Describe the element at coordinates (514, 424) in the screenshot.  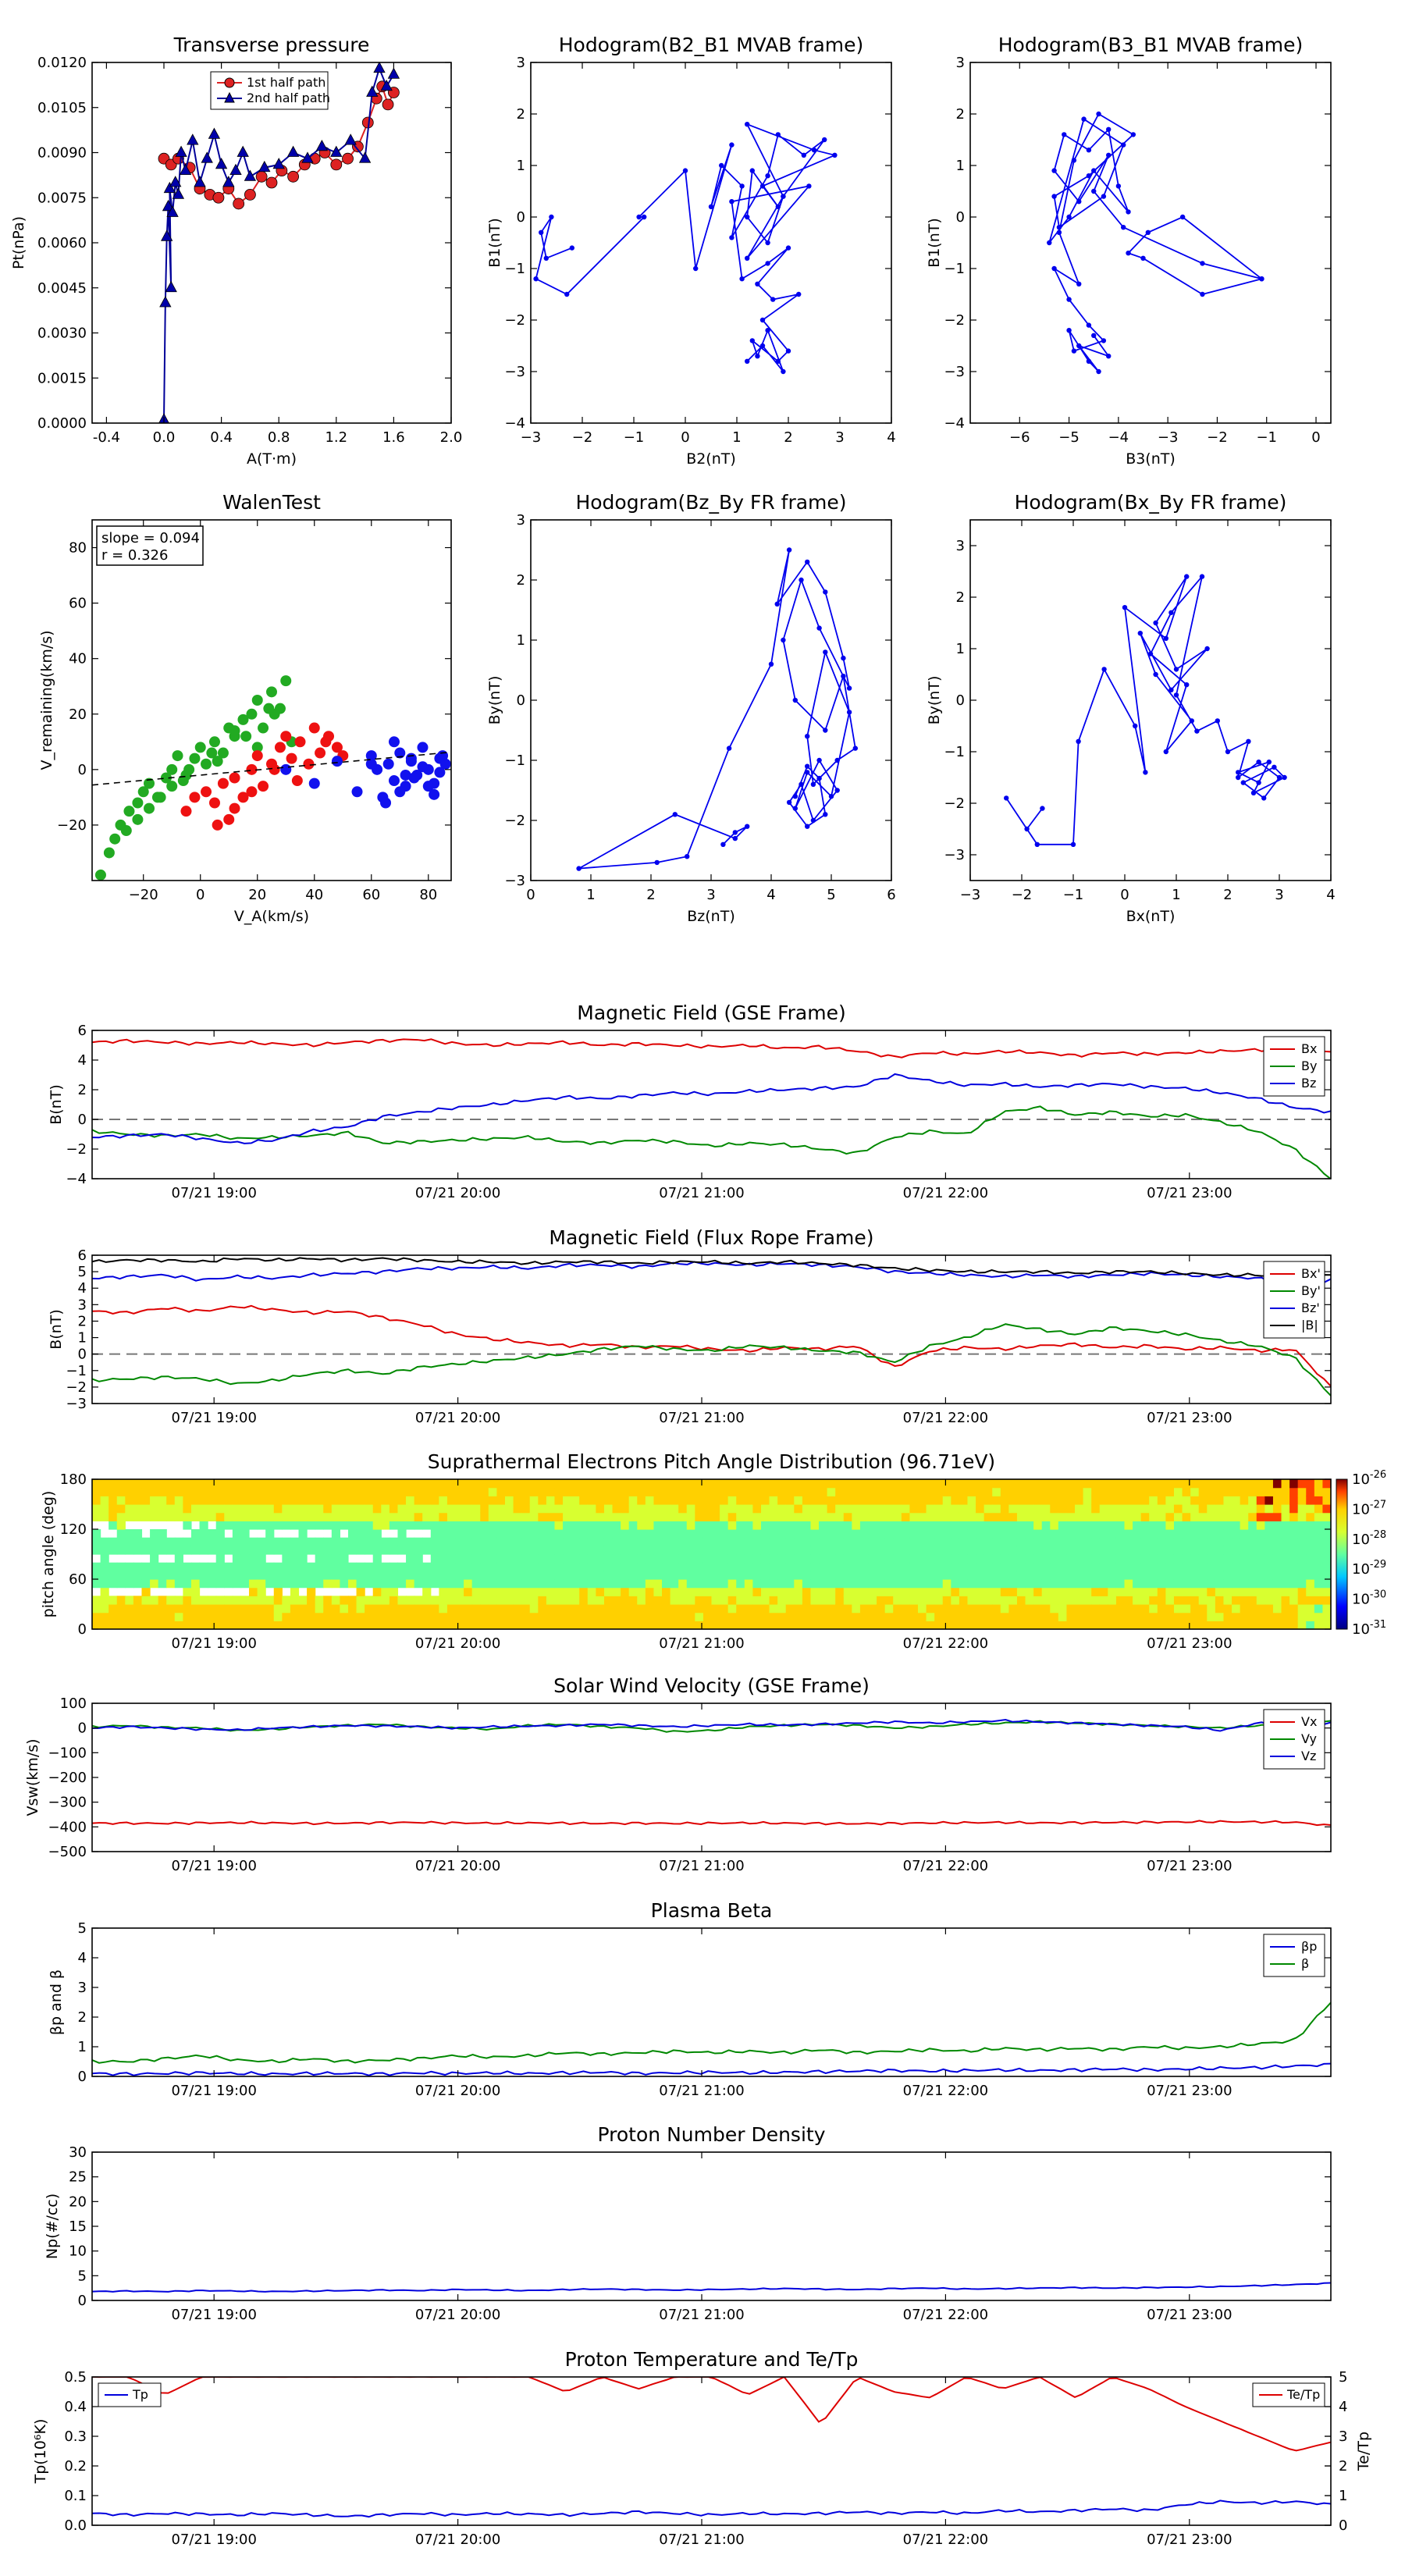
I see `y-tick-label: −4` at that location.